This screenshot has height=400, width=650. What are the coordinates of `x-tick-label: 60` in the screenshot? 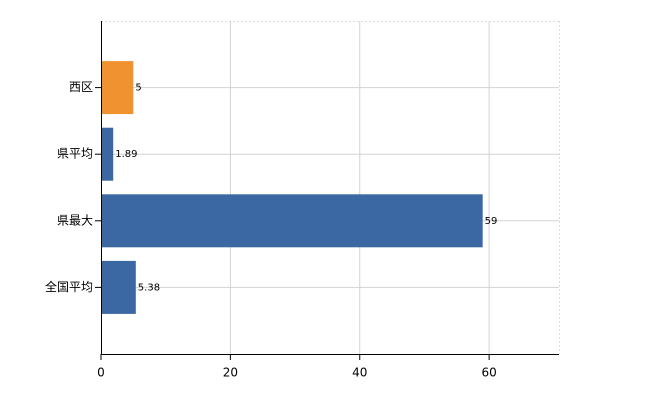 It's located at (488, 373).